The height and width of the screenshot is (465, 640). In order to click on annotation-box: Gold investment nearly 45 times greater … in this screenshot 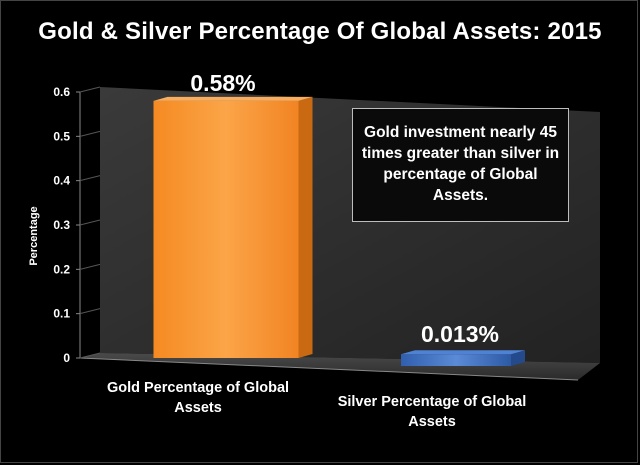, I will do `click(460, 165)`.